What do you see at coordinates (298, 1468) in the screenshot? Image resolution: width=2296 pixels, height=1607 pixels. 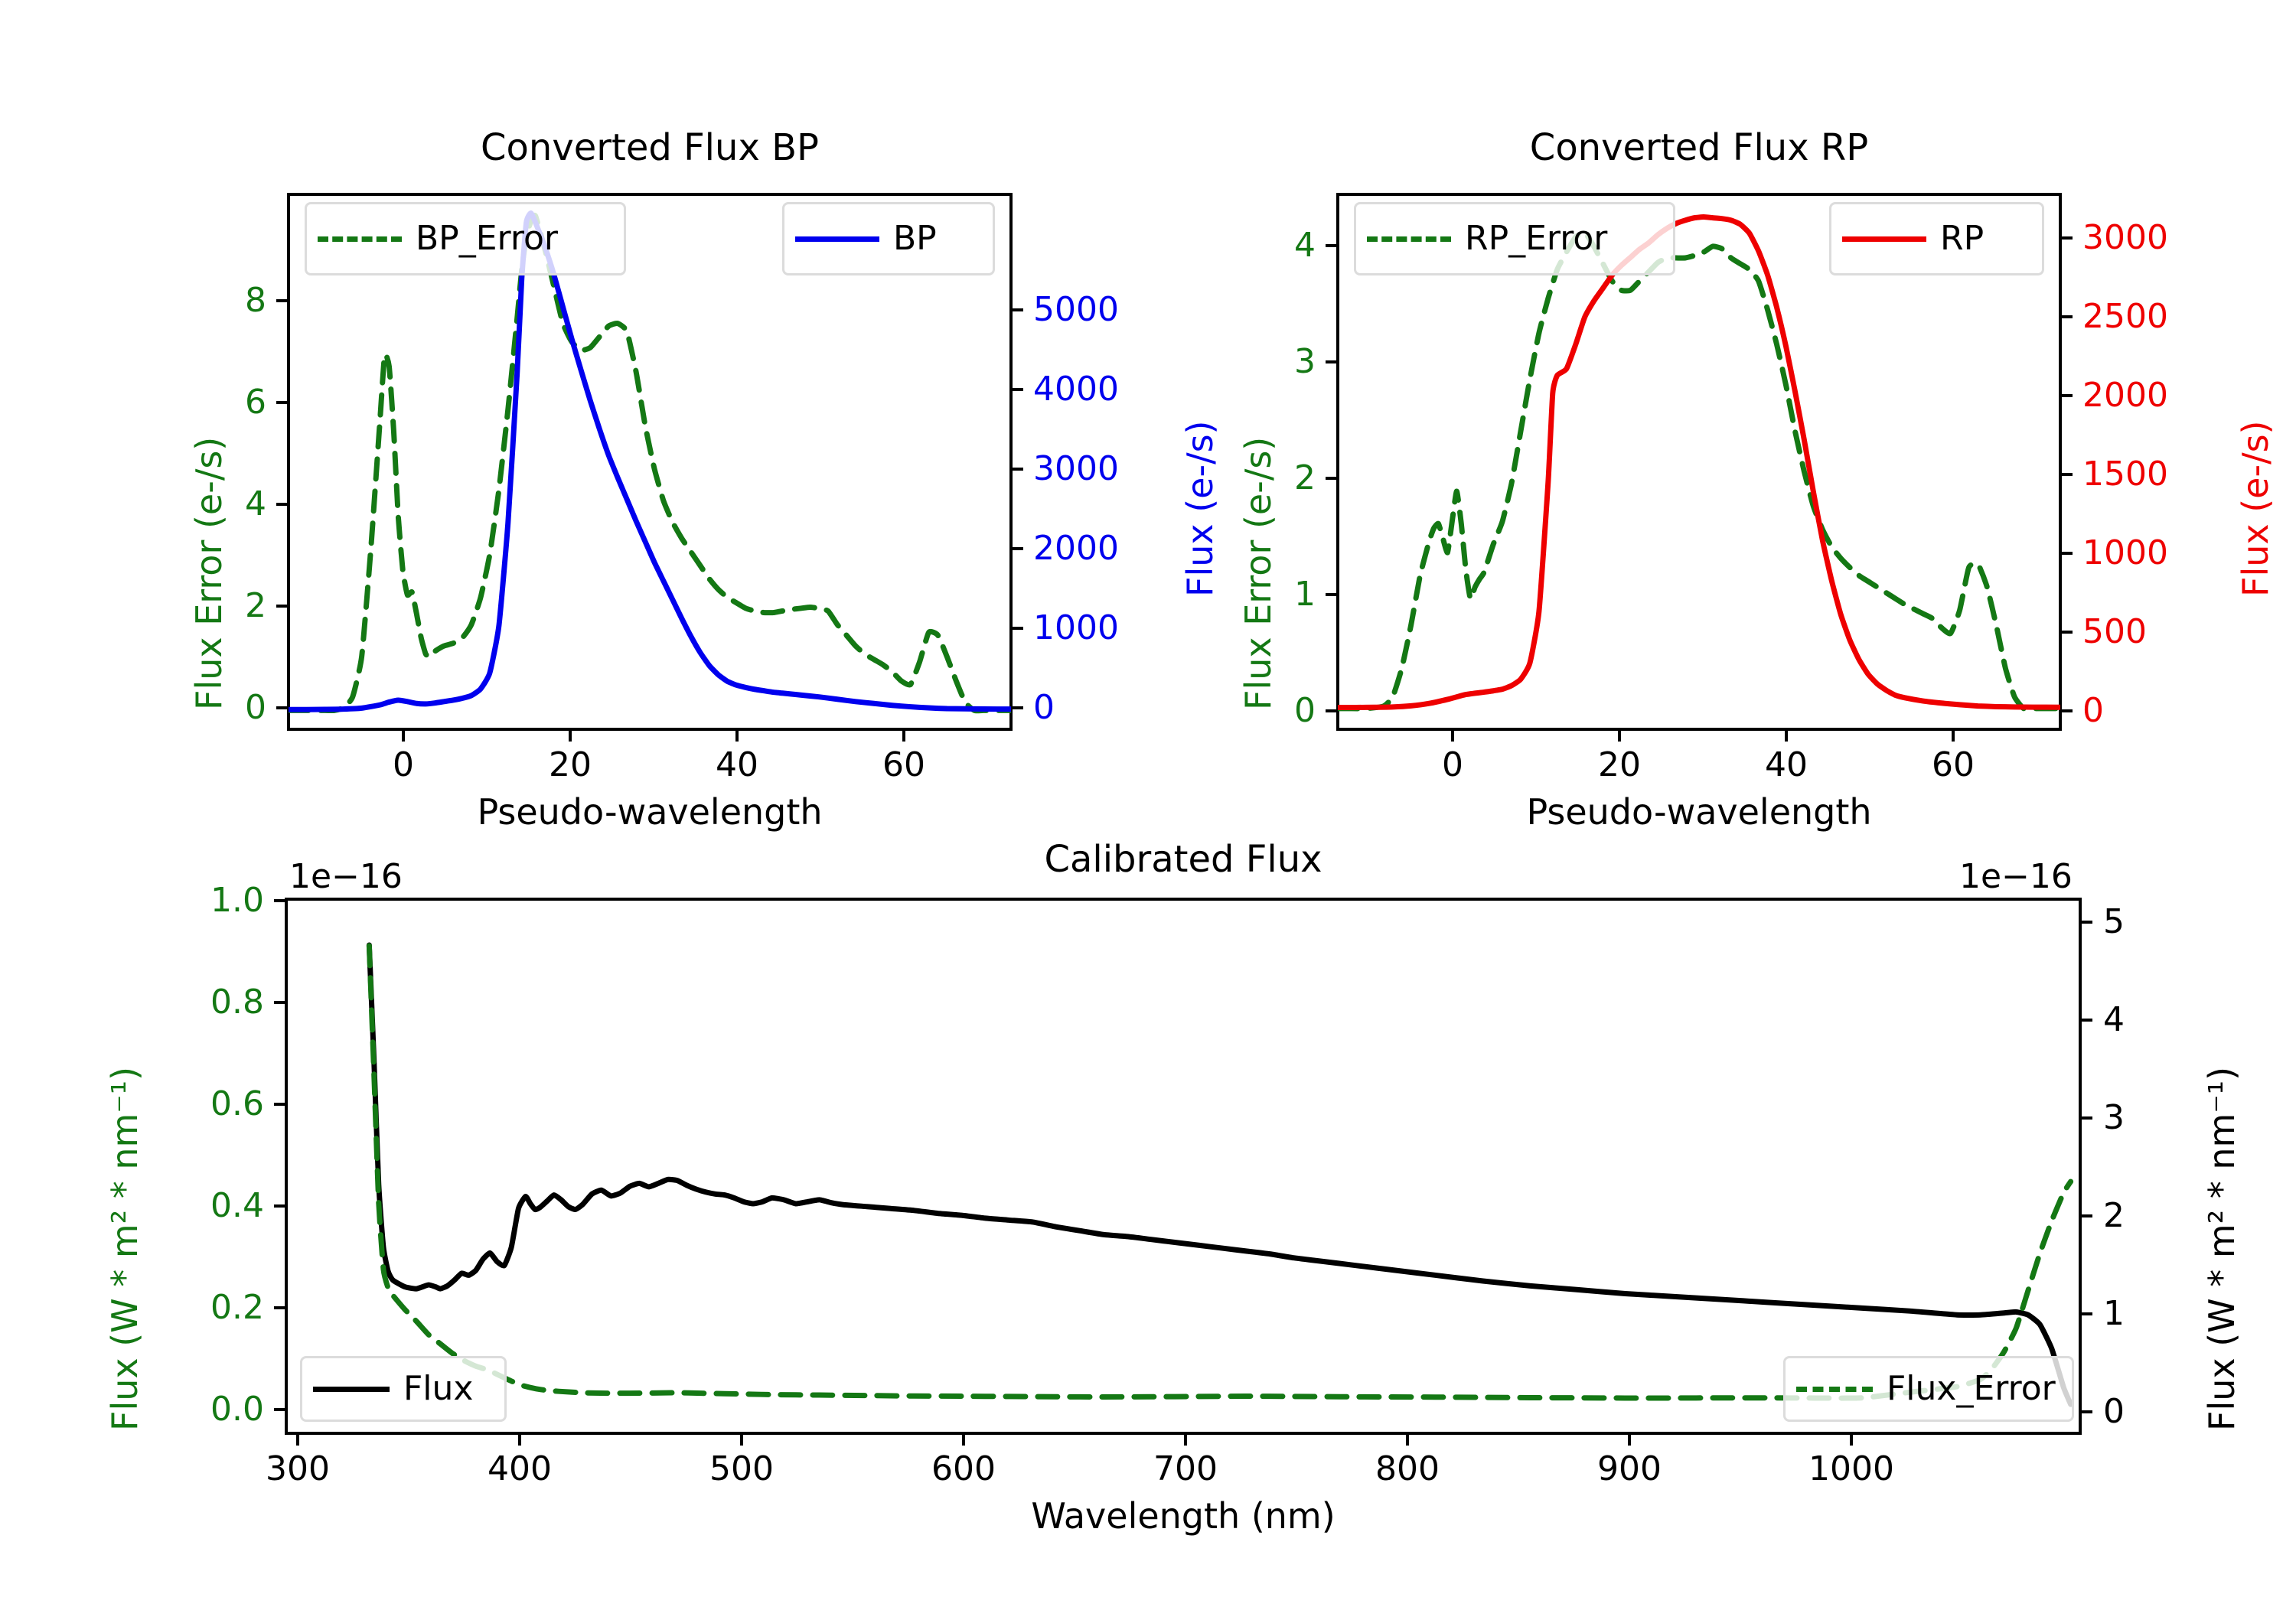 I see `panel-cal-xtick-label-0: 300` at bounding box center [298, 1468].